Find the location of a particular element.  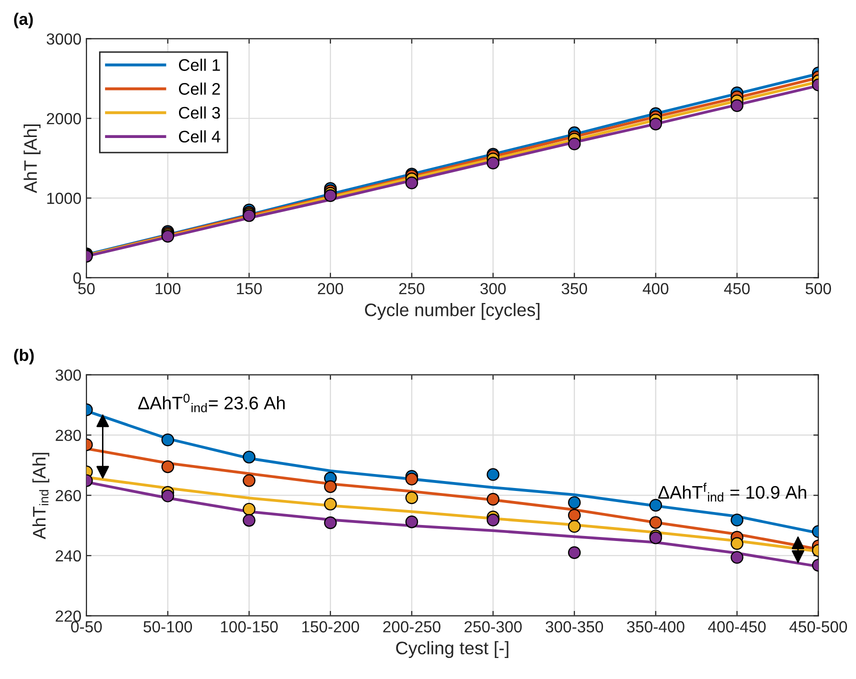

x-tick-label: 50 is located at coordinates (86, 288).